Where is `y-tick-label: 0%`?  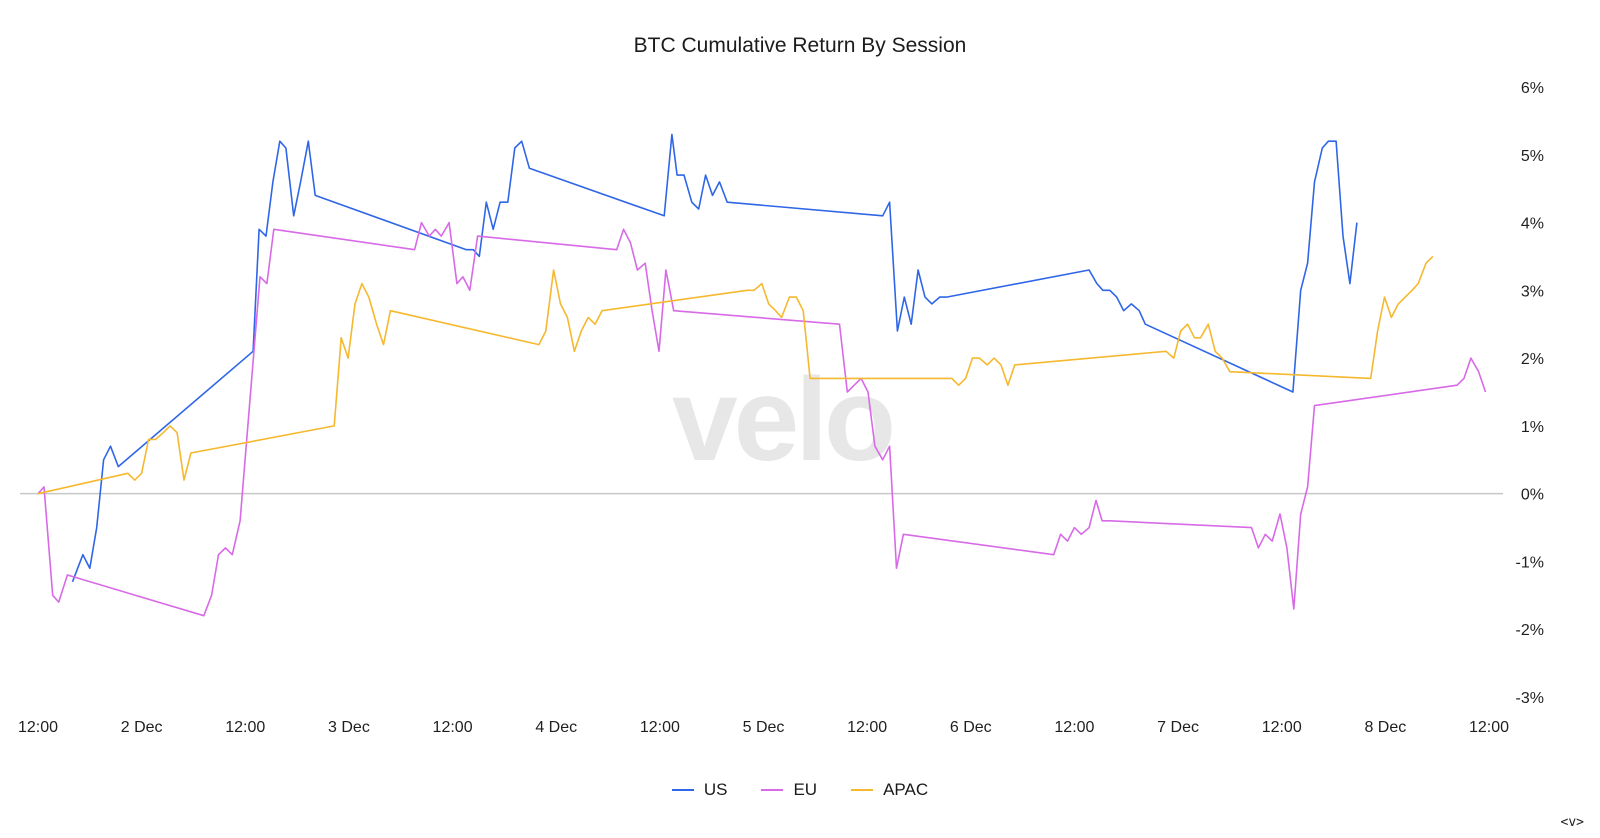 y-tick-label: 0% is located at coordinates (1532, 495).